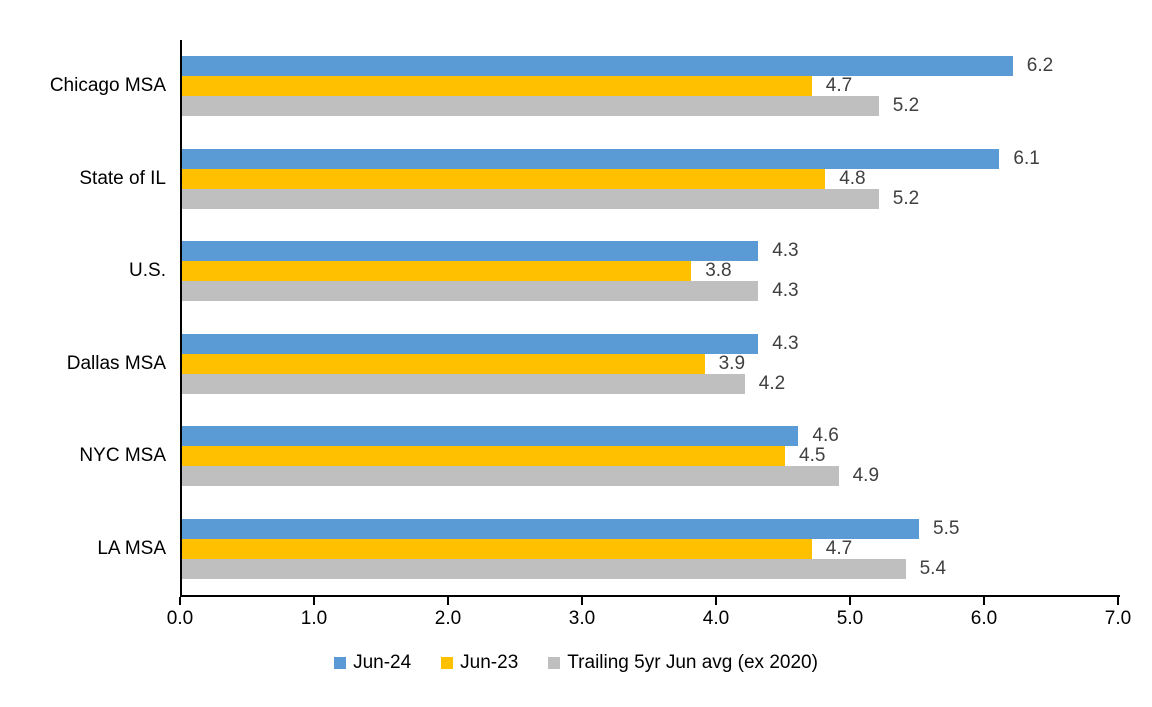 This screenshot has height=707, width=1152. What do you see at coordinates (314, 618) in the screenshot?
I see `x-axis-tick-label: 1.0` at bounding box center [314, 618].